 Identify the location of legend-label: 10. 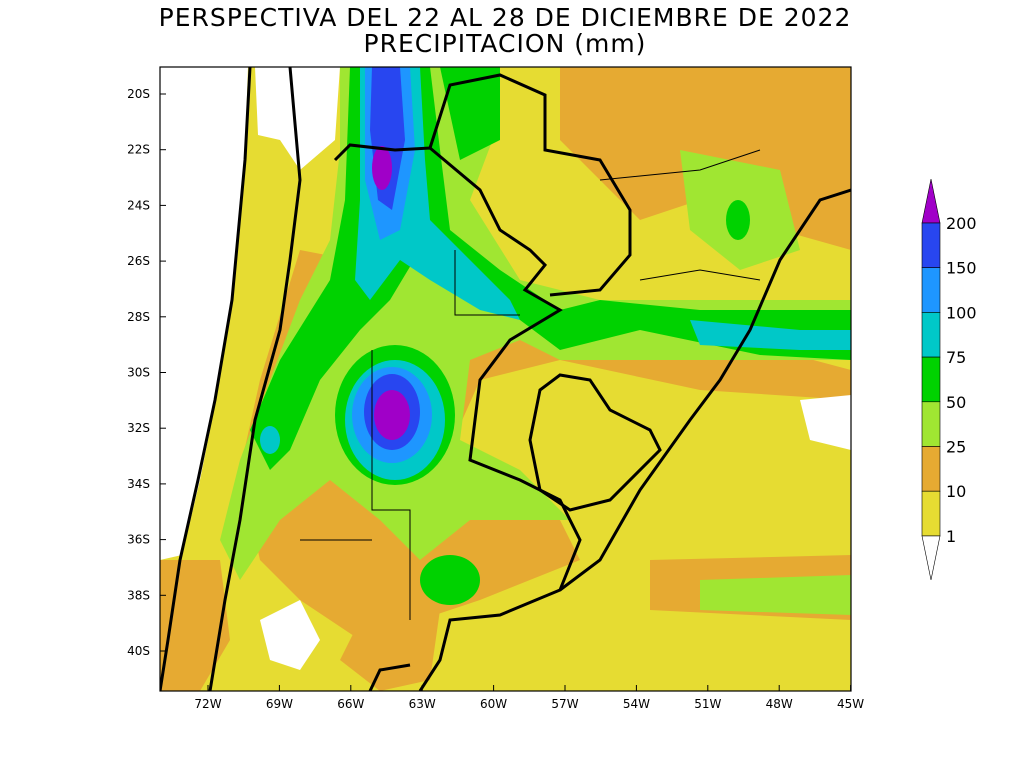
(956, 491).